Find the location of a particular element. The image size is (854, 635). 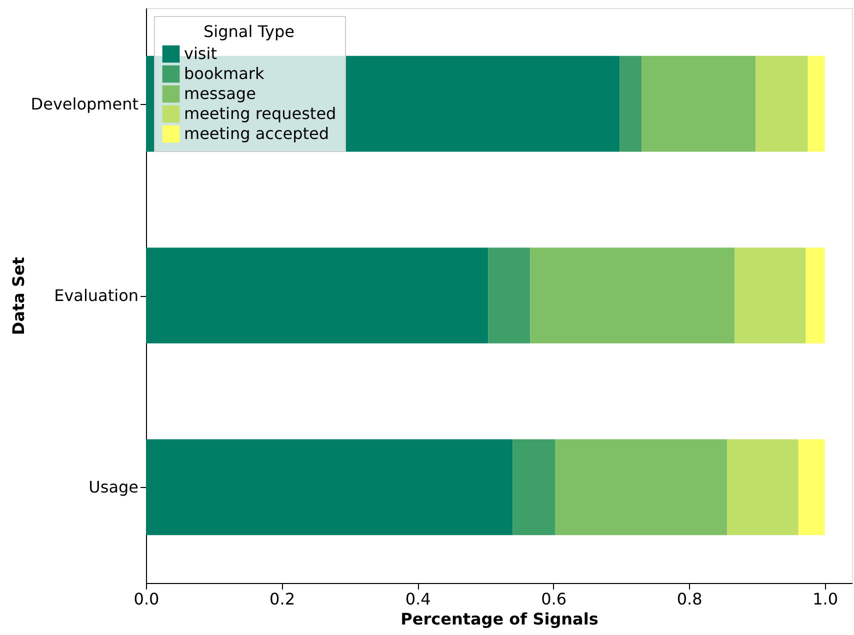

x-tick-label: 0.0 is located at coordinates (147, 599).